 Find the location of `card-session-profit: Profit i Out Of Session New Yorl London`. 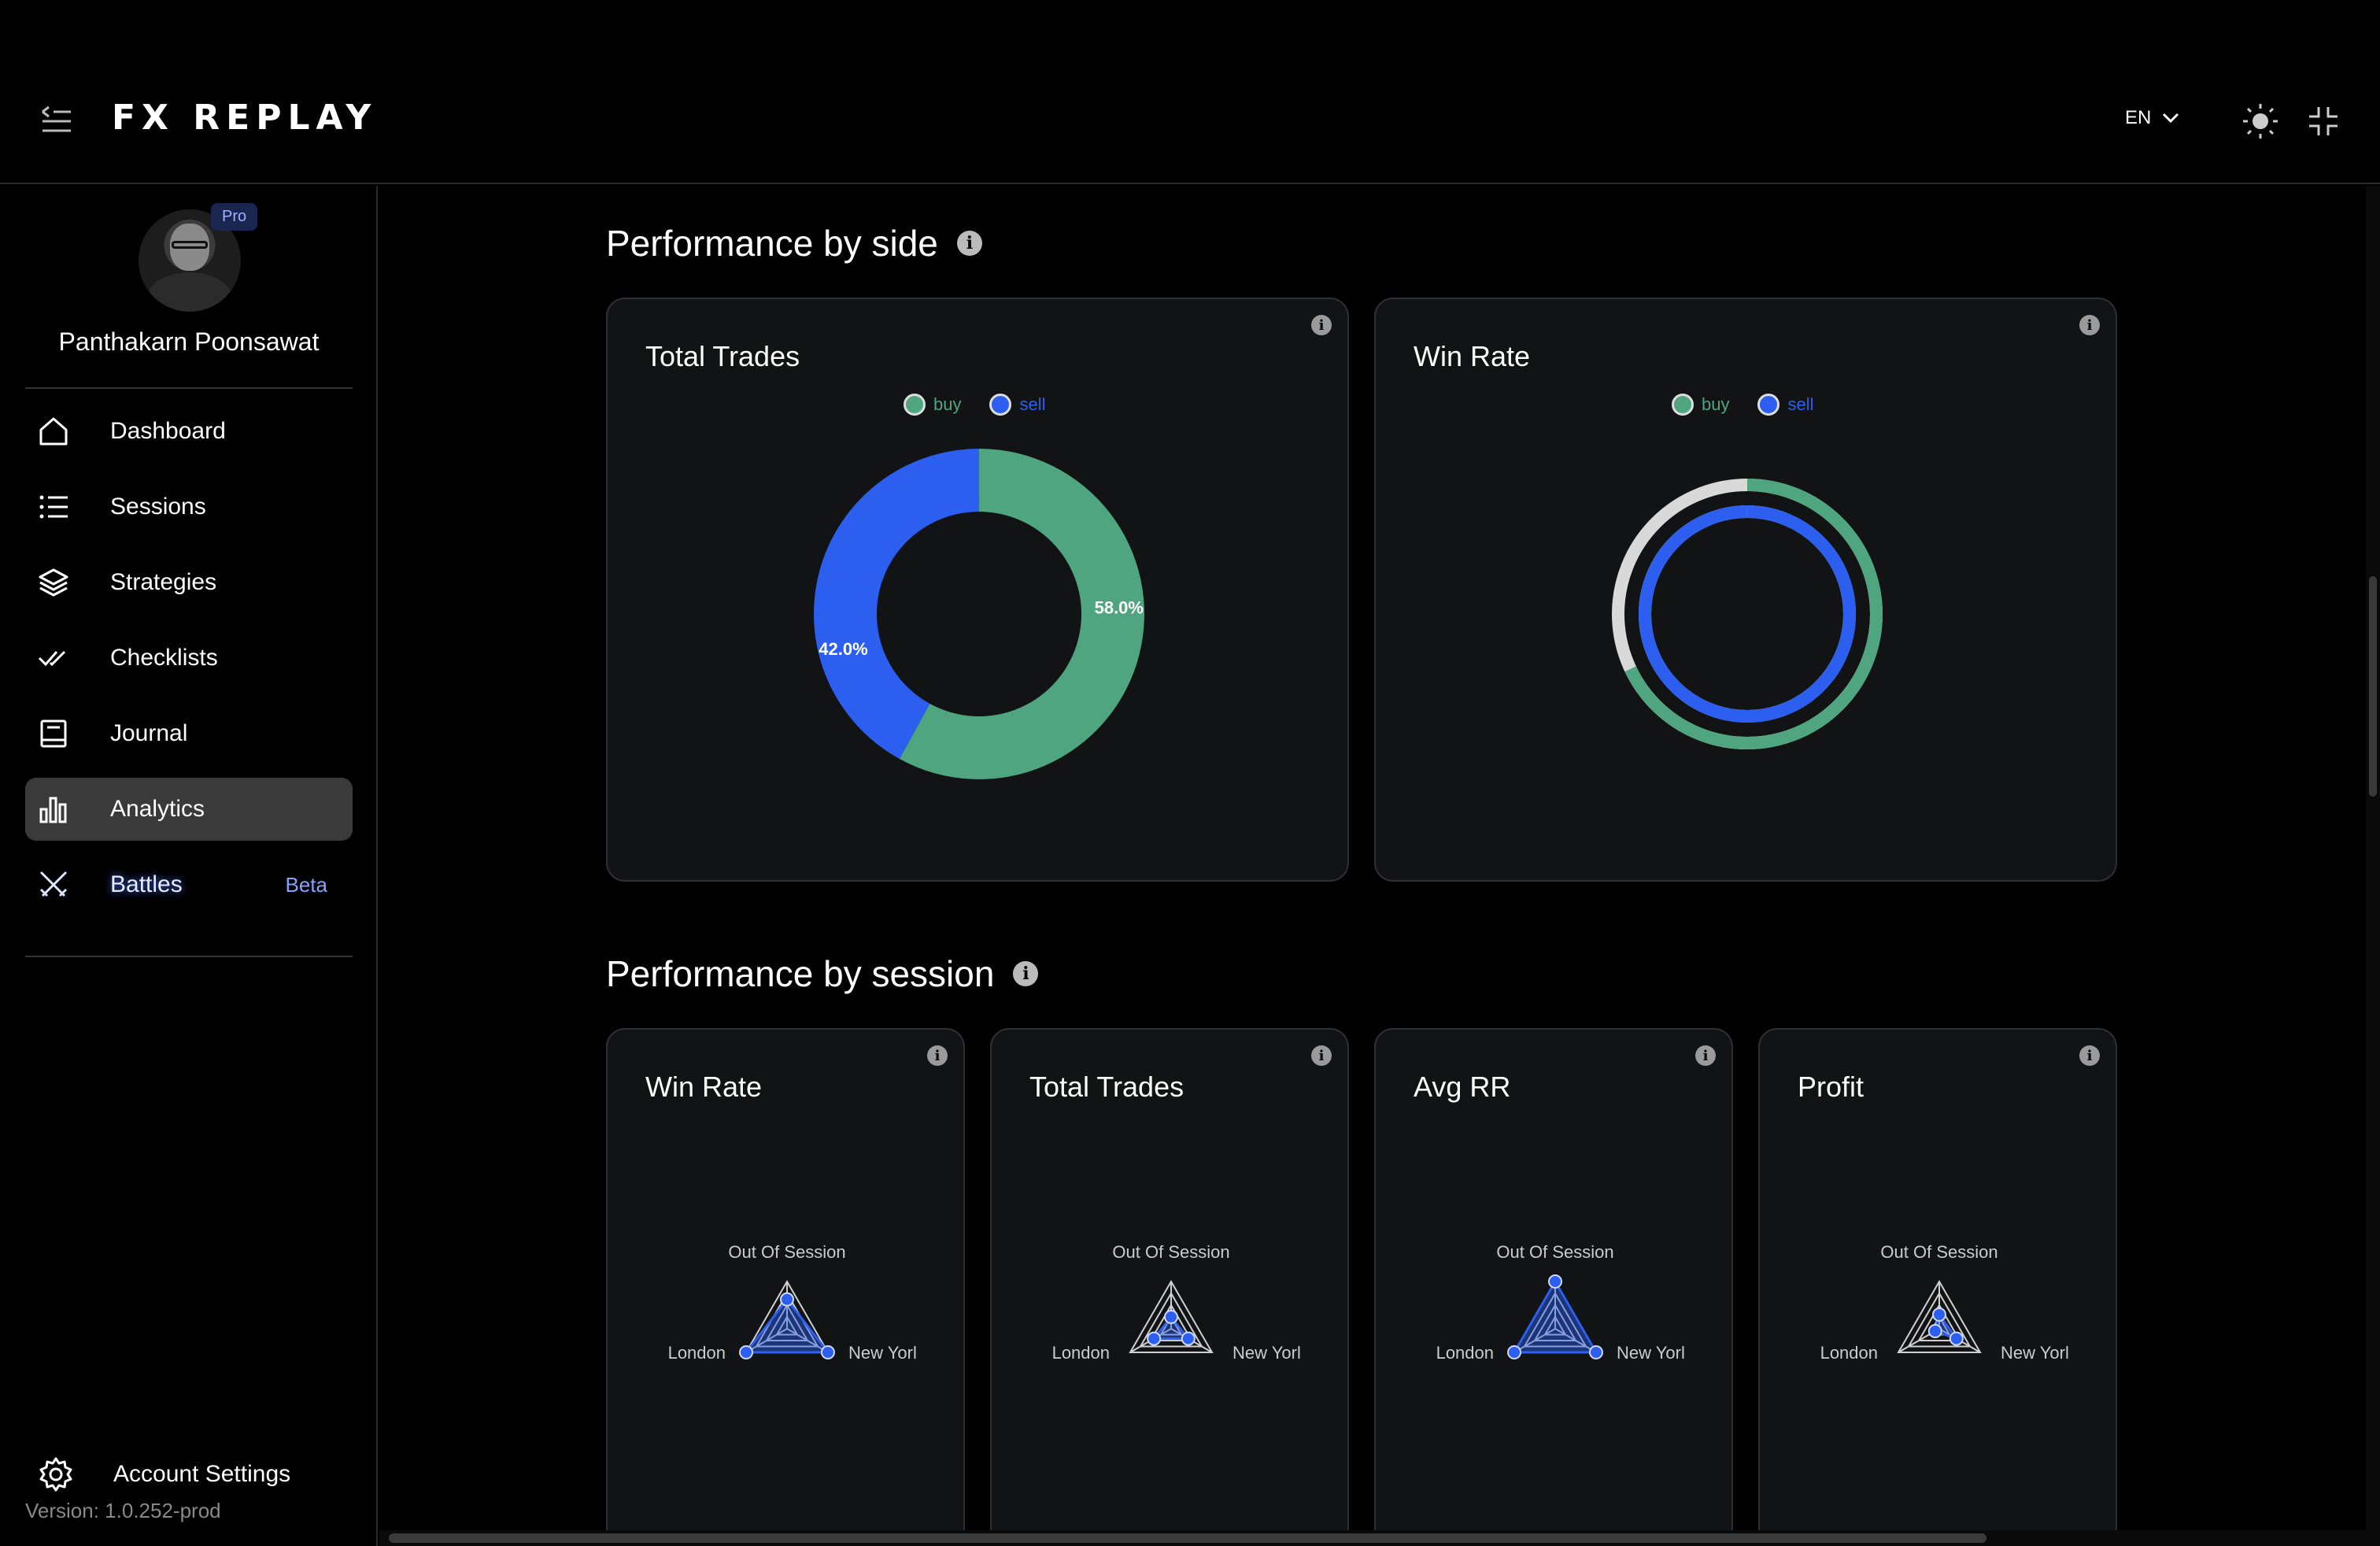

card-session-profit: Profit i Out Of Session New Yorl London is located at coordinates (1937, 1287).